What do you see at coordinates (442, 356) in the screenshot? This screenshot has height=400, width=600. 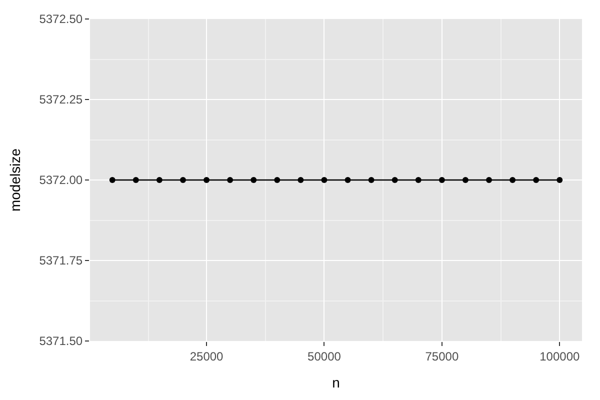 I see `x-tick-label: 75000` at bounding box center [442, 356].